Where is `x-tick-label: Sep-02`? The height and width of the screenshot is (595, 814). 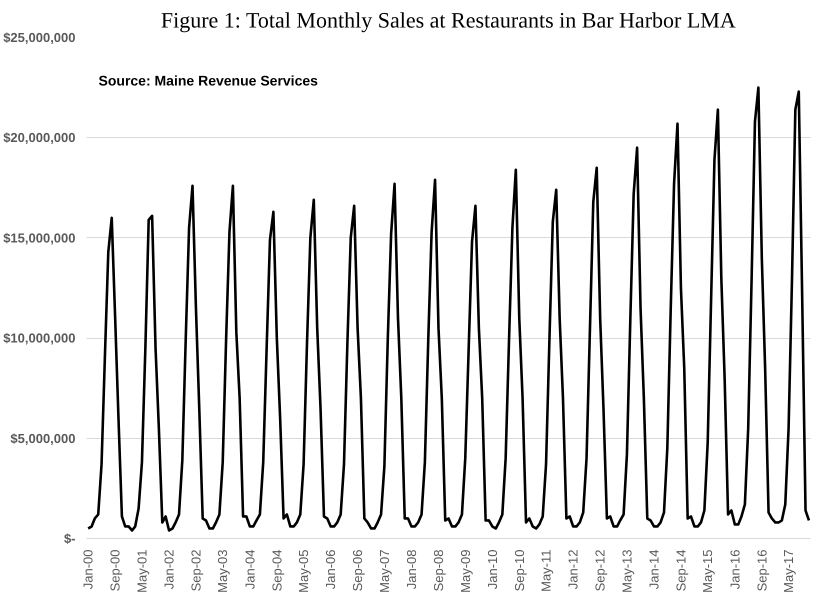
x-tick-label: Sep-02 is located at coordinates (196, 571).